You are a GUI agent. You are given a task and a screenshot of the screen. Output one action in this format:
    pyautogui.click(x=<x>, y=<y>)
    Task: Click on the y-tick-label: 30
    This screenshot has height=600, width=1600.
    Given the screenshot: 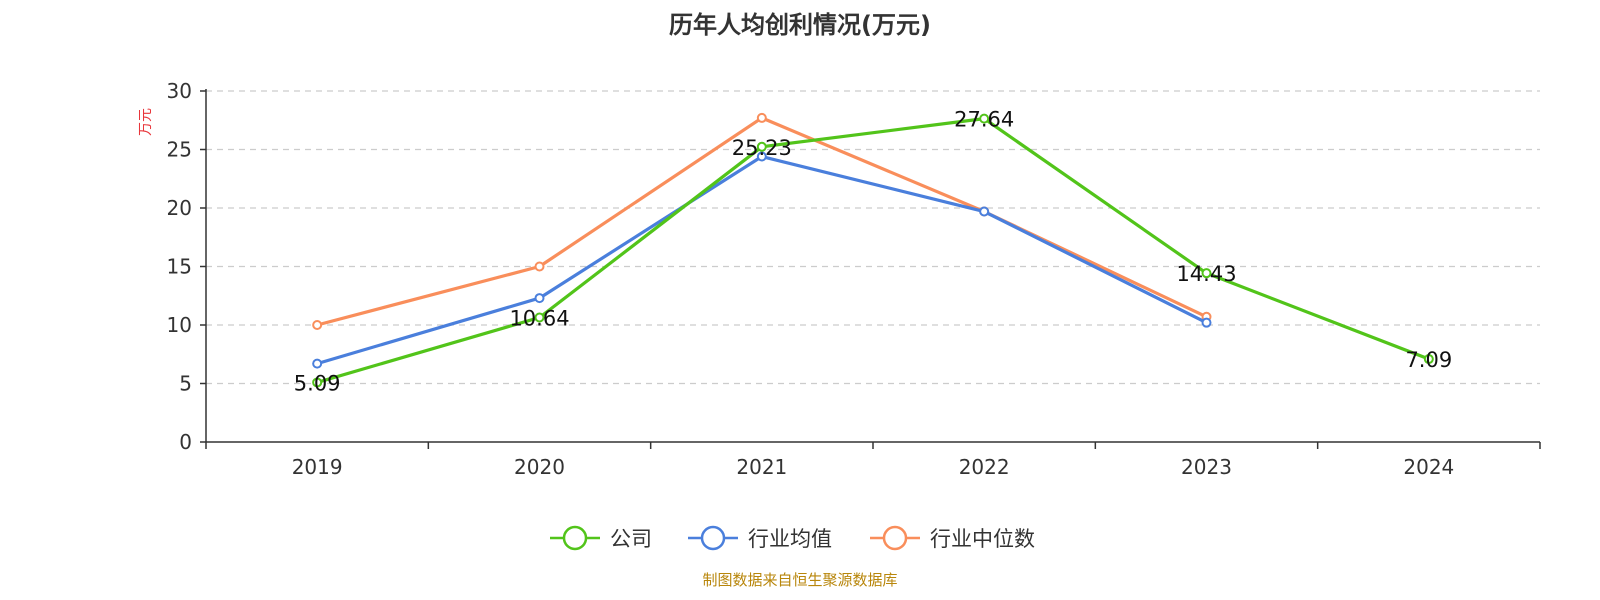 What is the action you would take?
    pyautogui.click(x=179, y=91)
    